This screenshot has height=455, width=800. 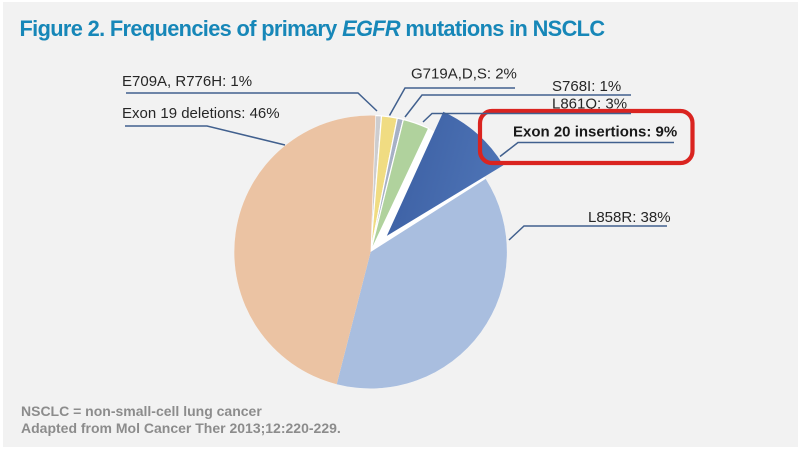 What do you see at coordinates (589, 104) in the screenshot?
I see `svg-text: L861Q: 3%` at bounding box center [589, 104].